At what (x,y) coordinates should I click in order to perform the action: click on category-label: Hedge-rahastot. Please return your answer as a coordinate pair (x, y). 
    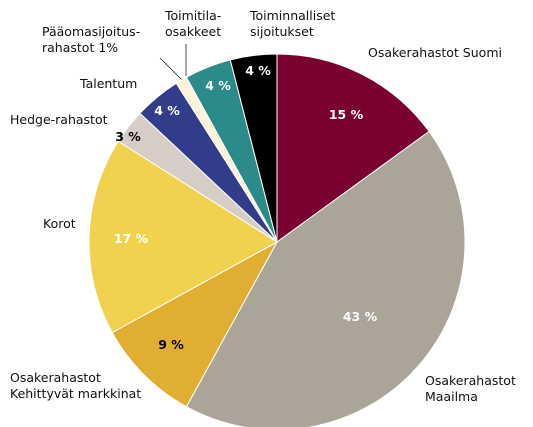
    Looking at the image, I should click on (59, 119).